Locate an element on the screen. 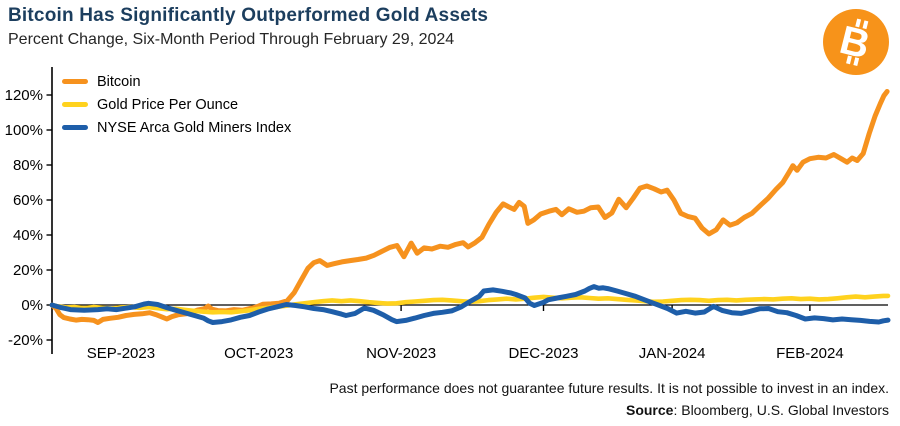 Image resolution: width=900 pixels, height=426 pixels. legend-item-gold: Gold Price Per Ounce is located at coordinates (176, 104).